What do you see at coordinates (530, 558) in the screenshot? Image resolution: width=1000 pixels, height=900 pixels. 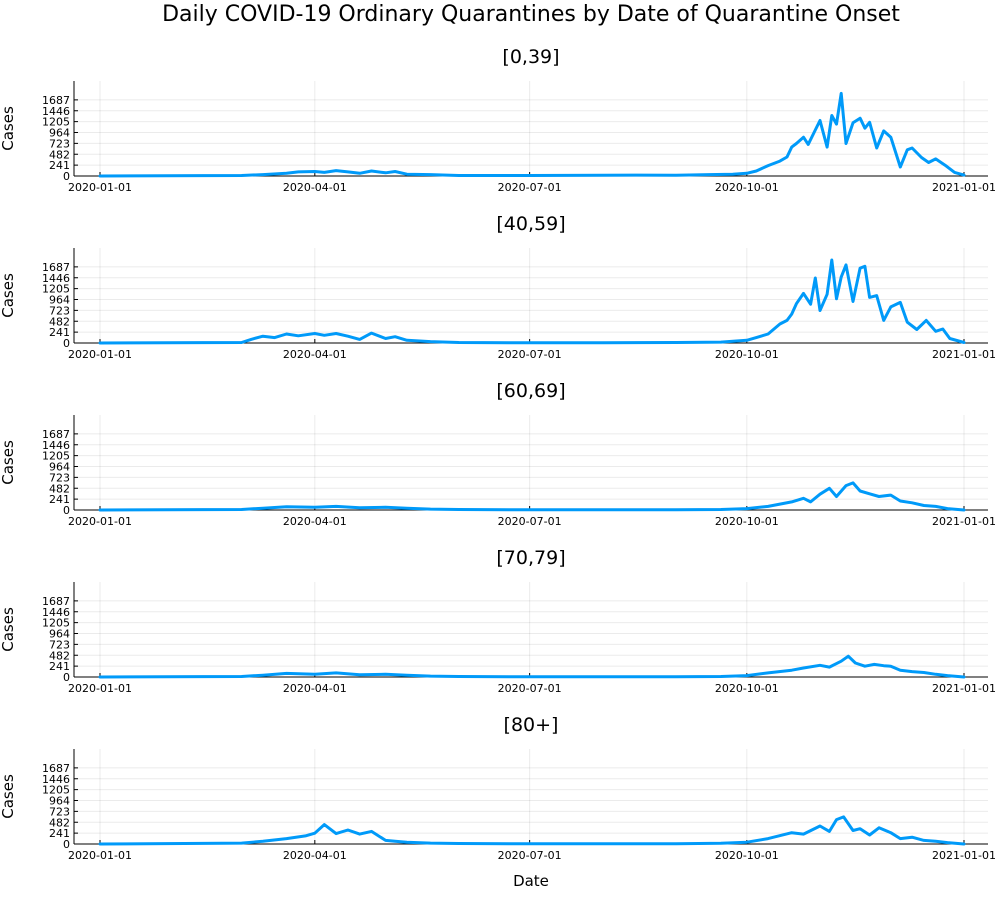 I see `panel-title: [70,79]` at bounding box center [530, 558].